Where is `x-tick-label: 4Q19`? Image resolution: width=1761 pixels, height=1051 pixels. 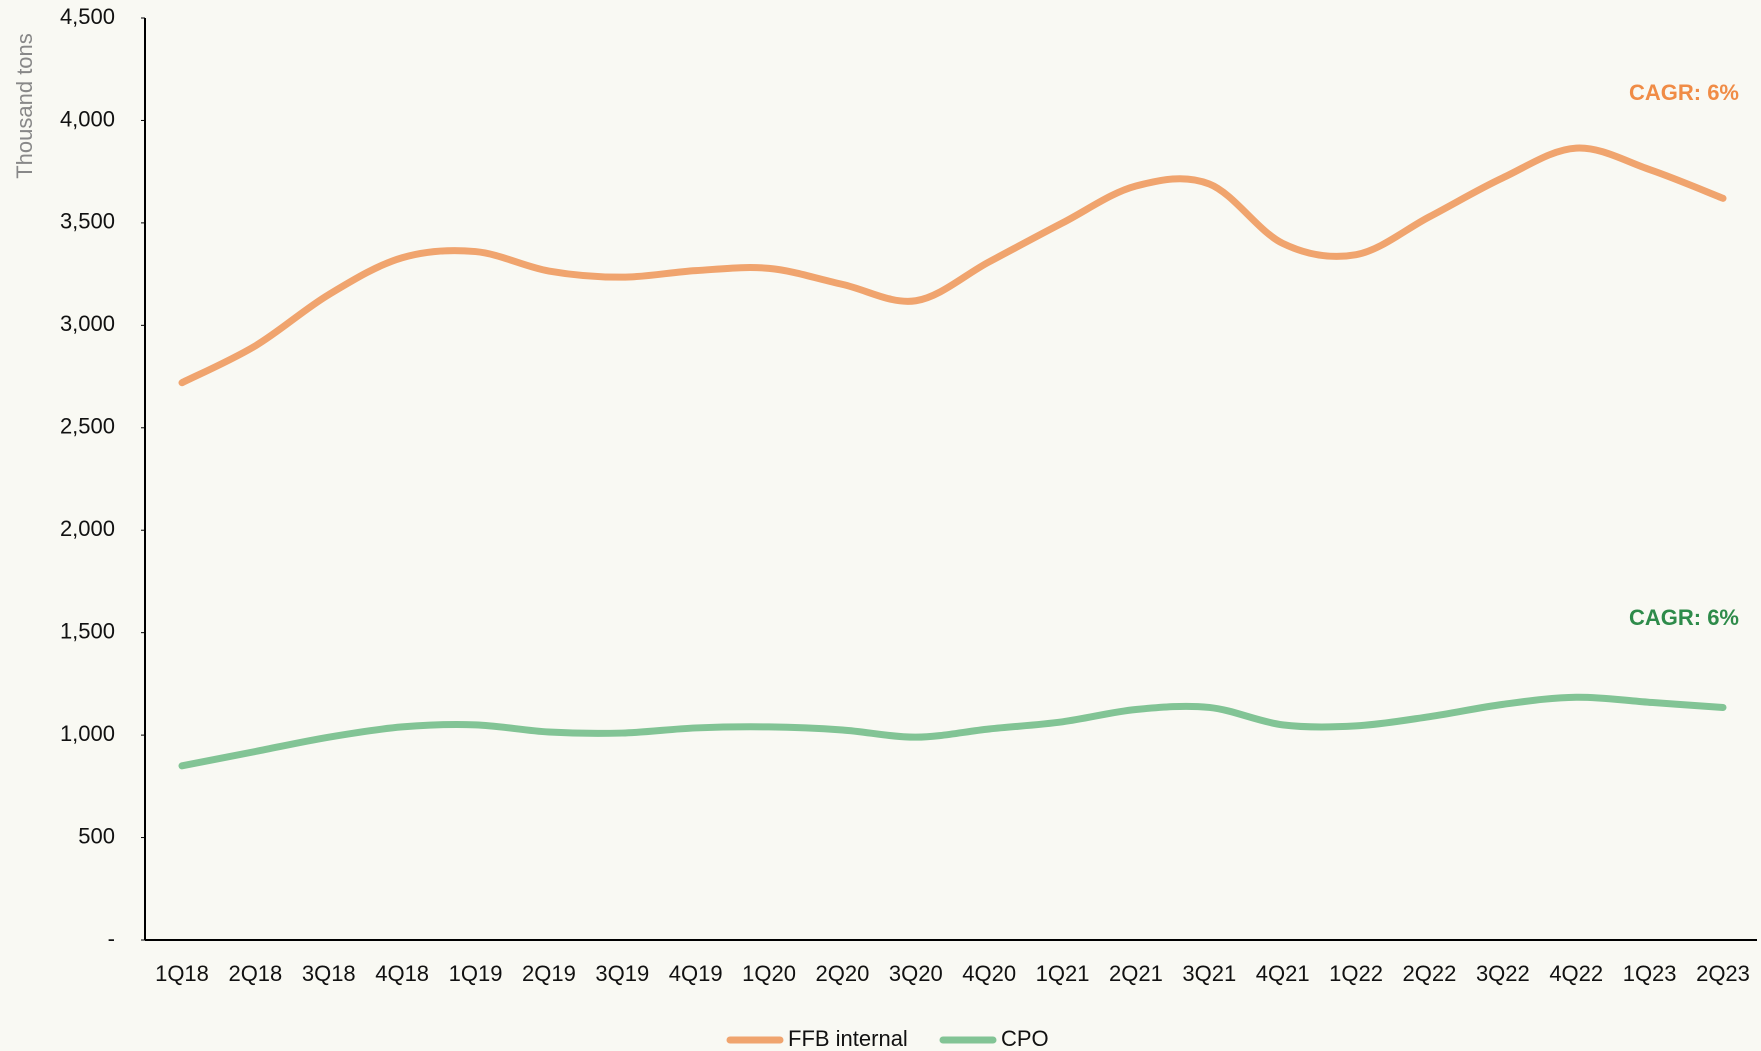
x-tick-label: 4Q19 is located at coordinates (696, 973).